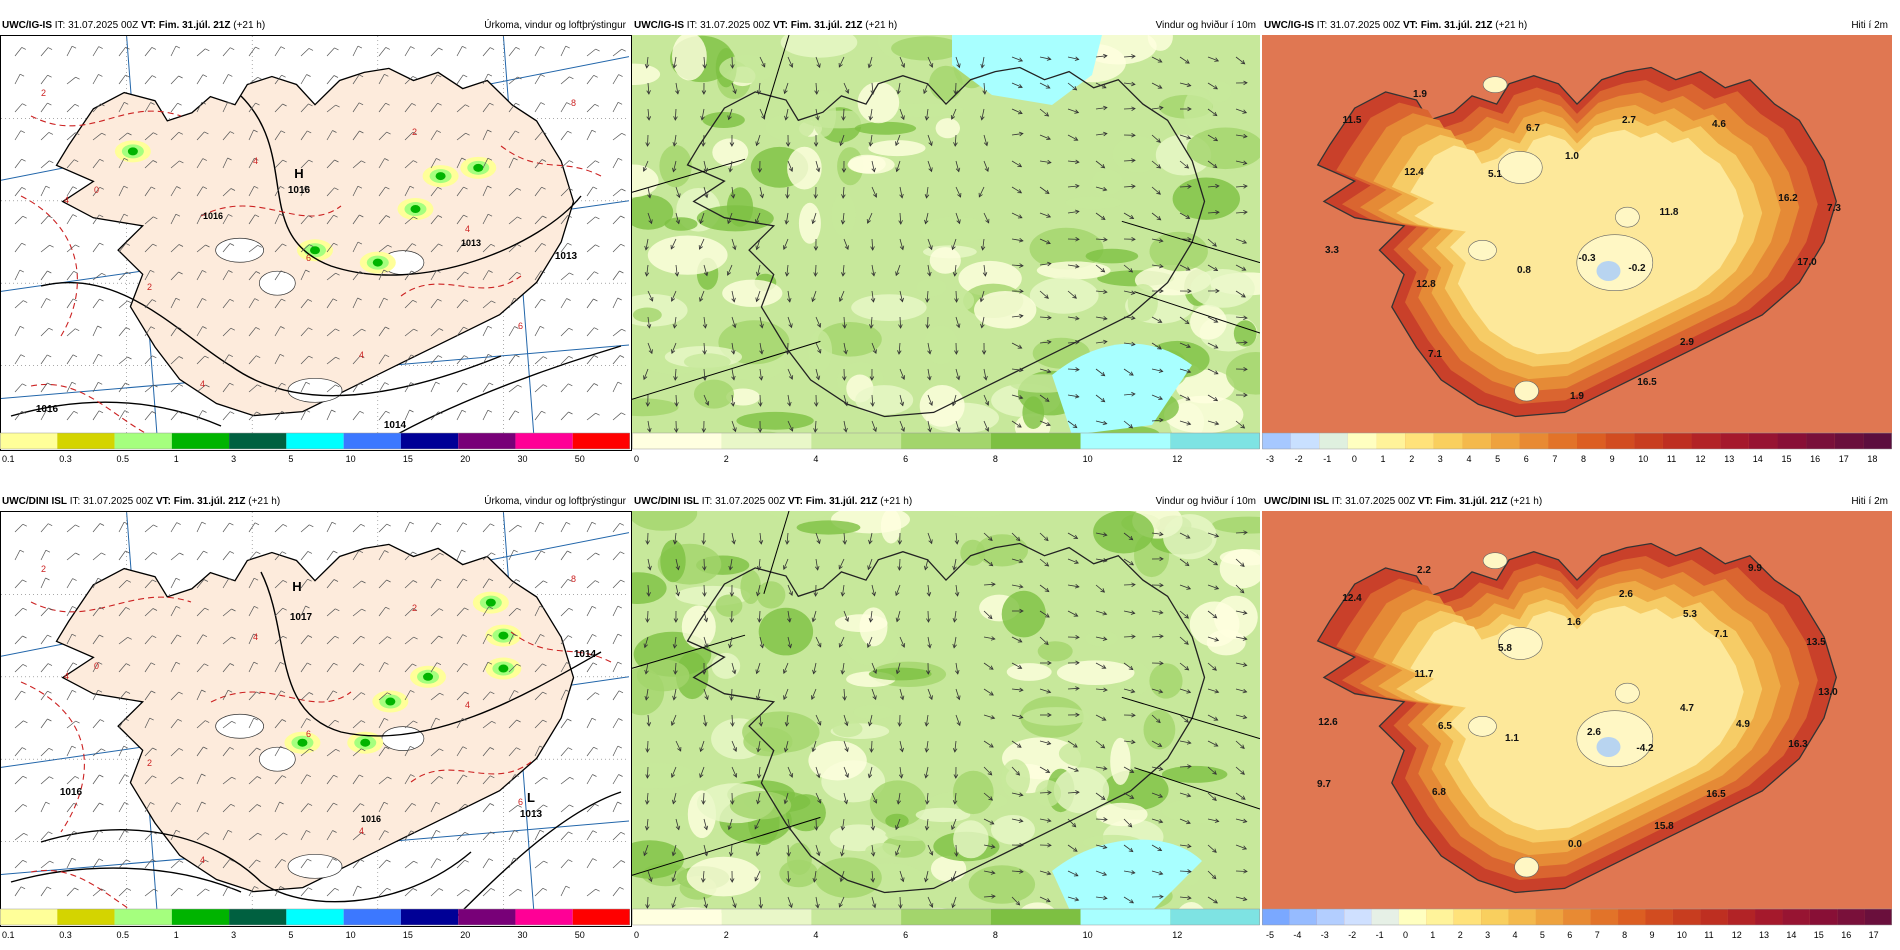 This screenshot has width=1900, height=950. Describe the element at coordinates (233, 935) in the screenshot. I see `colorbar-tick-label: 3` at that location.